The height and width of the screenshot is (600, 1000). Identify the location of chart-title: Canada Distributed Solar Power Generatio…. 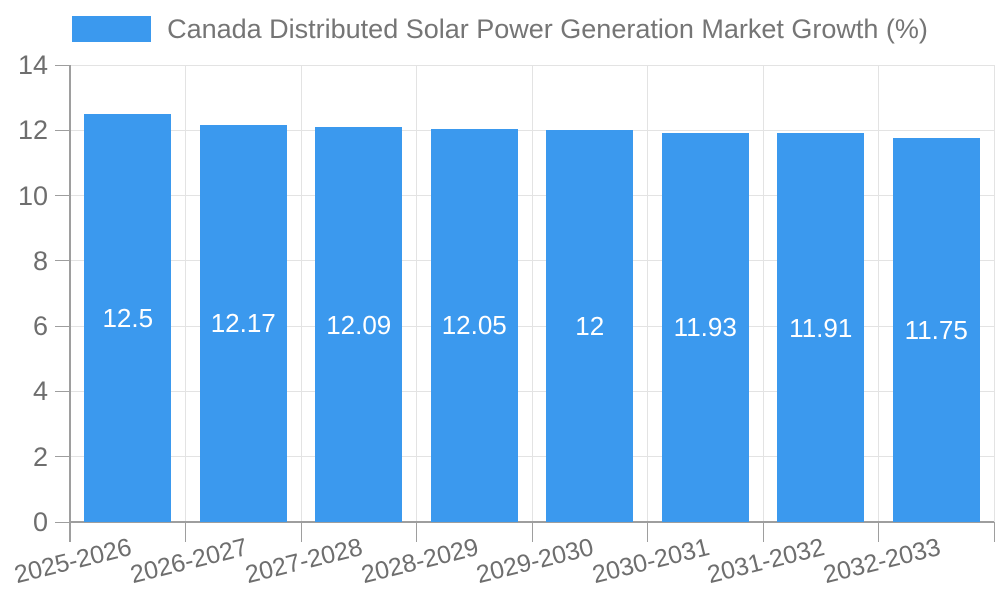
(547, 29).